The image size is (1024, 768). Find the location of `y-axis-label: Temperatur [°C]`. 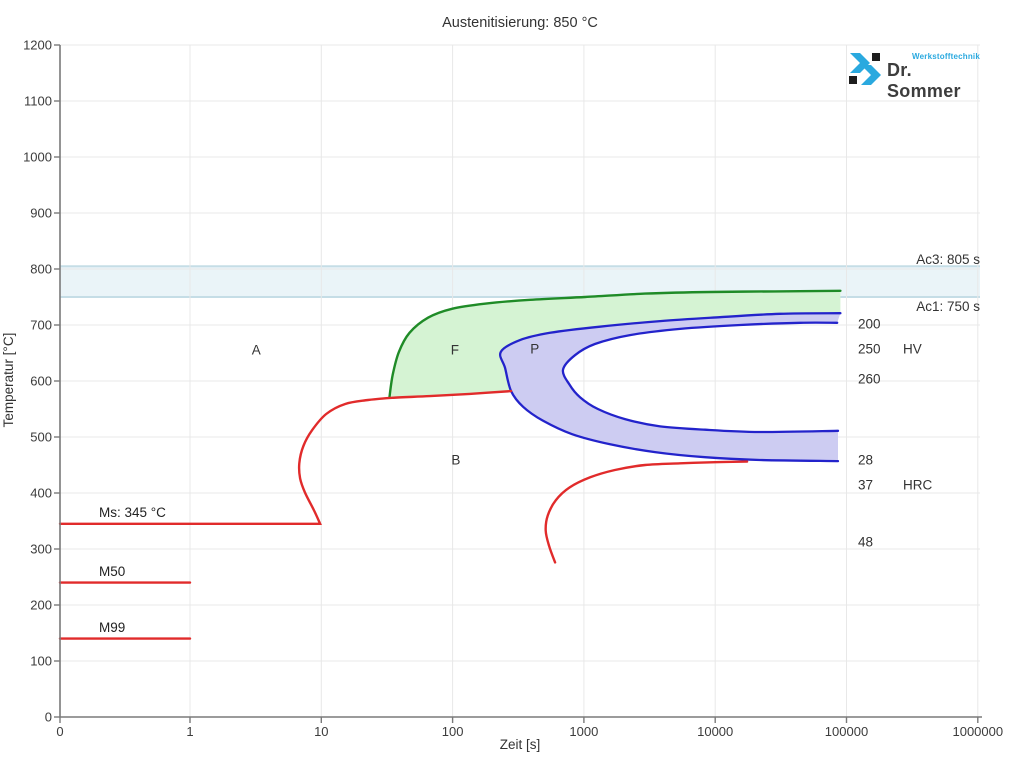

y-axis-label: Temperatur [°C] is located at coordinates (8, 380).